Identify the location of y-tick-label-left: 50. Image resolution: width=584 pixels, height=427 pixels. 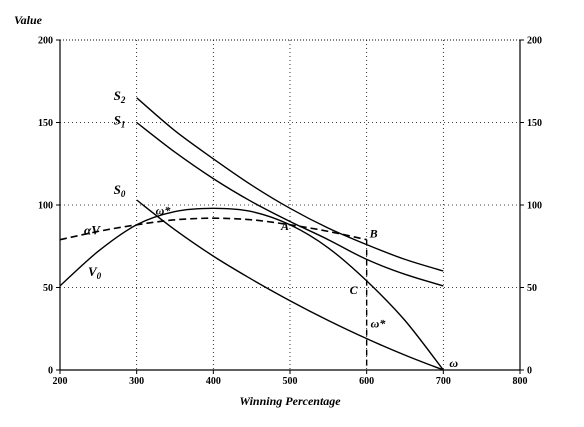
(48, 288).